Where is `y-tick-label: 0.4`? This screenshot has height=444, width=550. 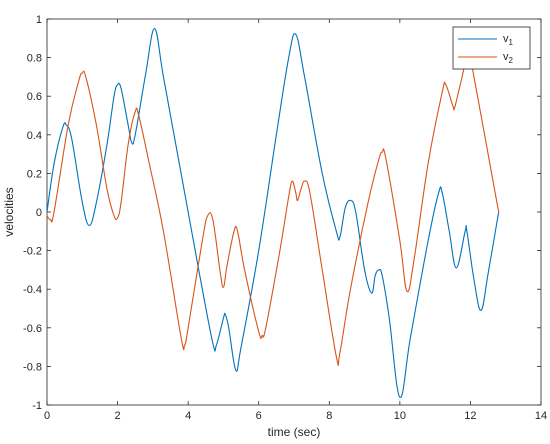 y-tick-label: 0.4 is located at coordinates (34, 136).